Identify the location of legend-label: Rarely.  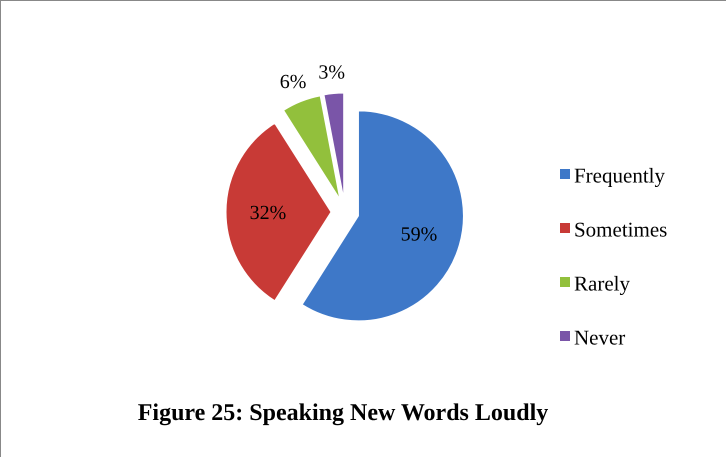
(602, 283).